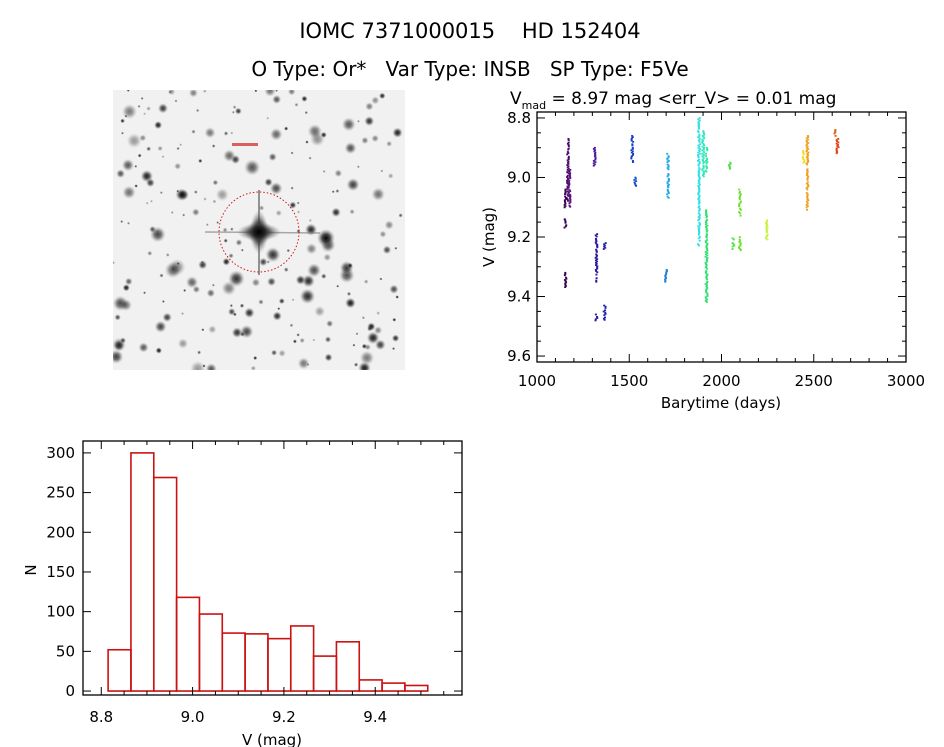 The width and height of the screenshot is (944, 747). What do you see at coordinates (721, 381) in the screenshot?
I see `x-tick-label: 2000` at bounding box center [721, 381].